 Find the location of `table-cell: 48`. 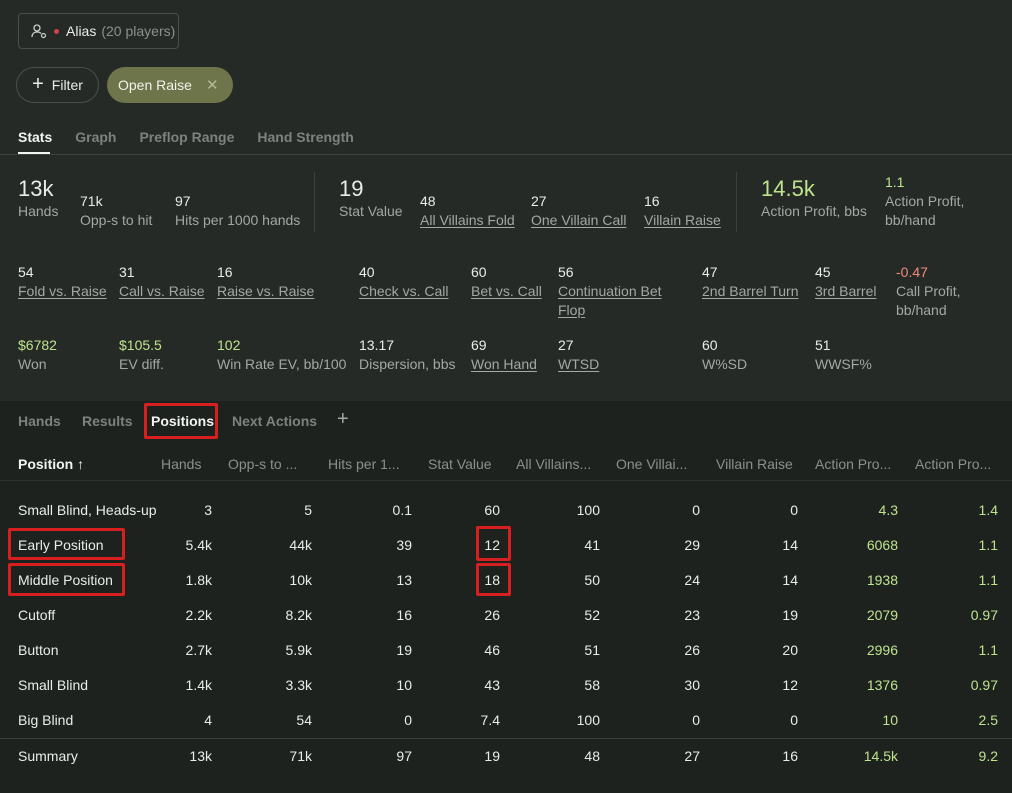

table-cell: 48 is located at coordinates (592, 756).